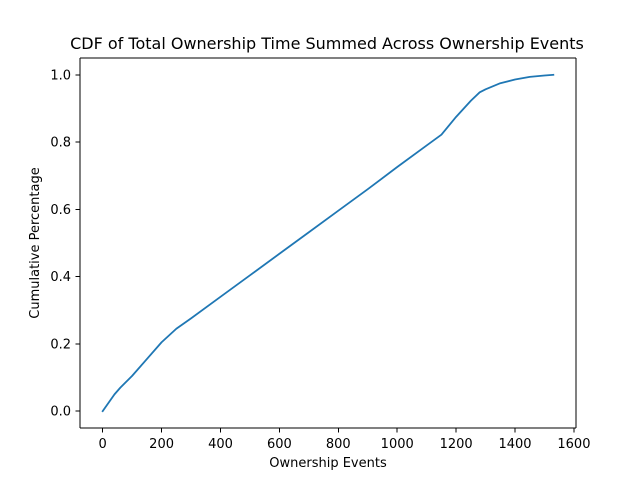 This screenshot has width=640, height=480. Describe the element at coordinates (338, 444) in the screenshot. I see `x-tick-label: 800` at that location.